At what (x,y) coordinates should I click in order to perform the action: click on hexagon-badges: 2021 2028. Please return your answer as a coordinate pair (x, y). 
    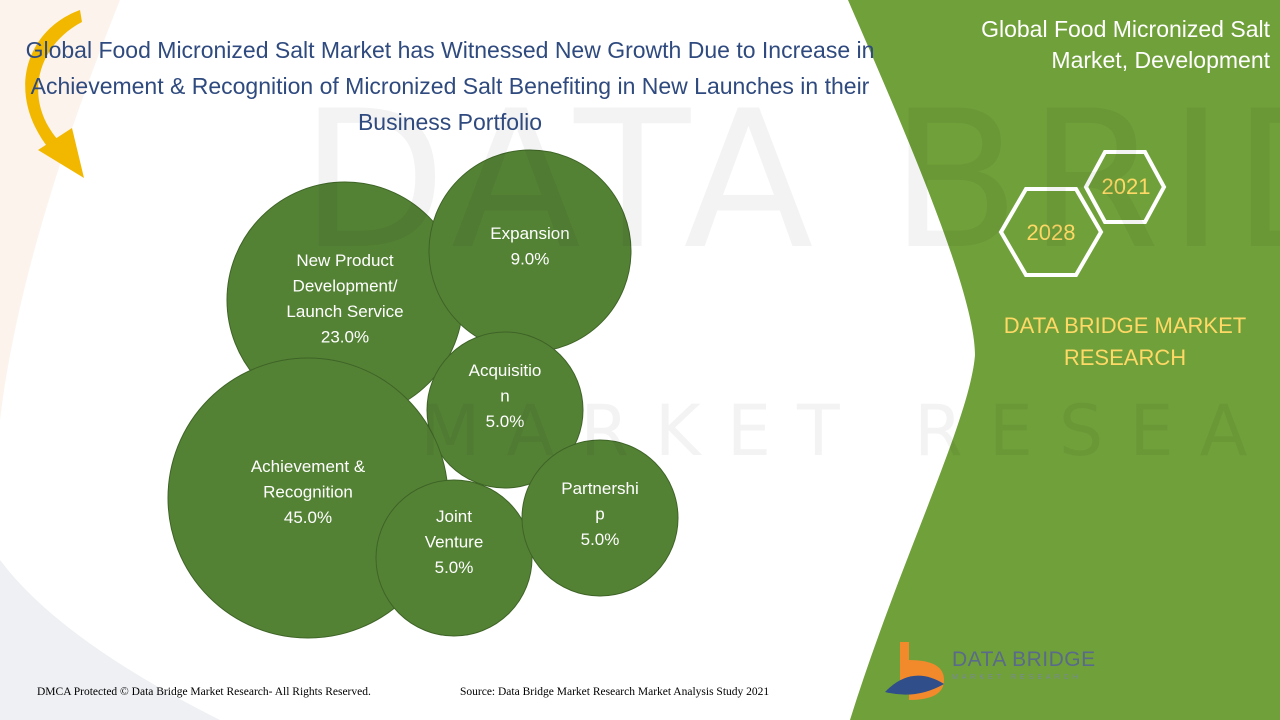
    Looking at the image, I should click on (1082, 213).